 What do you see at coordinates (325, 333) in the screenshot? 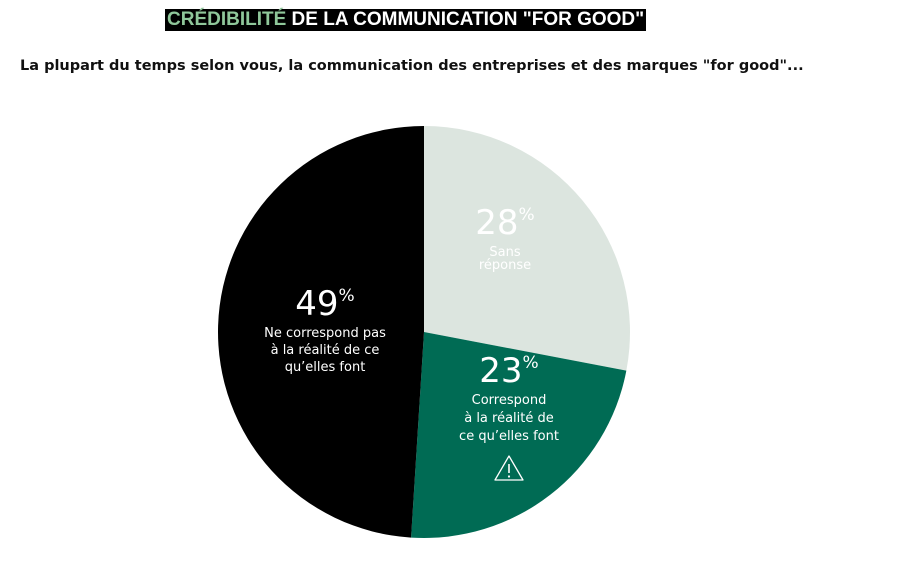
I see `slice-category-label: Ne correspond pas` at bounding box center [325, 333].